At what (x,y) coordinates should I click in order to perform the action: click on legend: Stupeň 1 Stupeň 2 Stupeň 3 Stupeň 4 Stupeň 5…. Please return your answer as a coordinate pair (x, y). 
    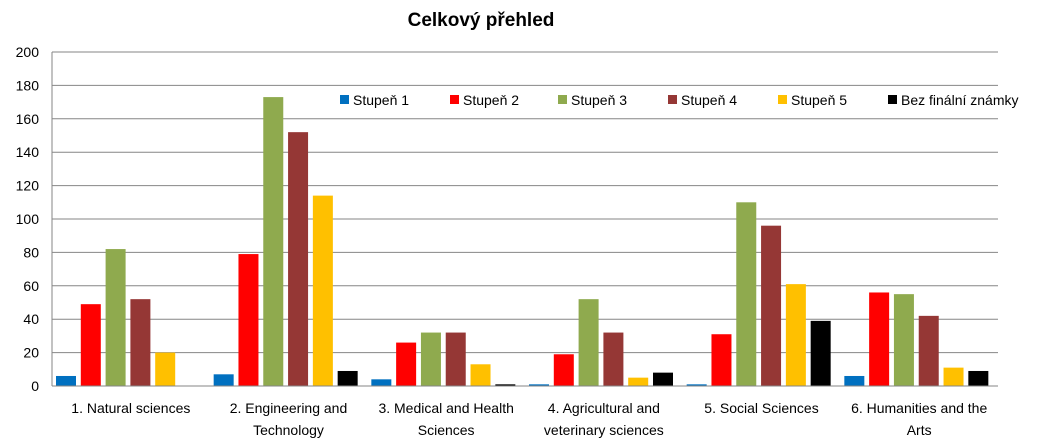
    Looking at the image, I should click on (679, 100).